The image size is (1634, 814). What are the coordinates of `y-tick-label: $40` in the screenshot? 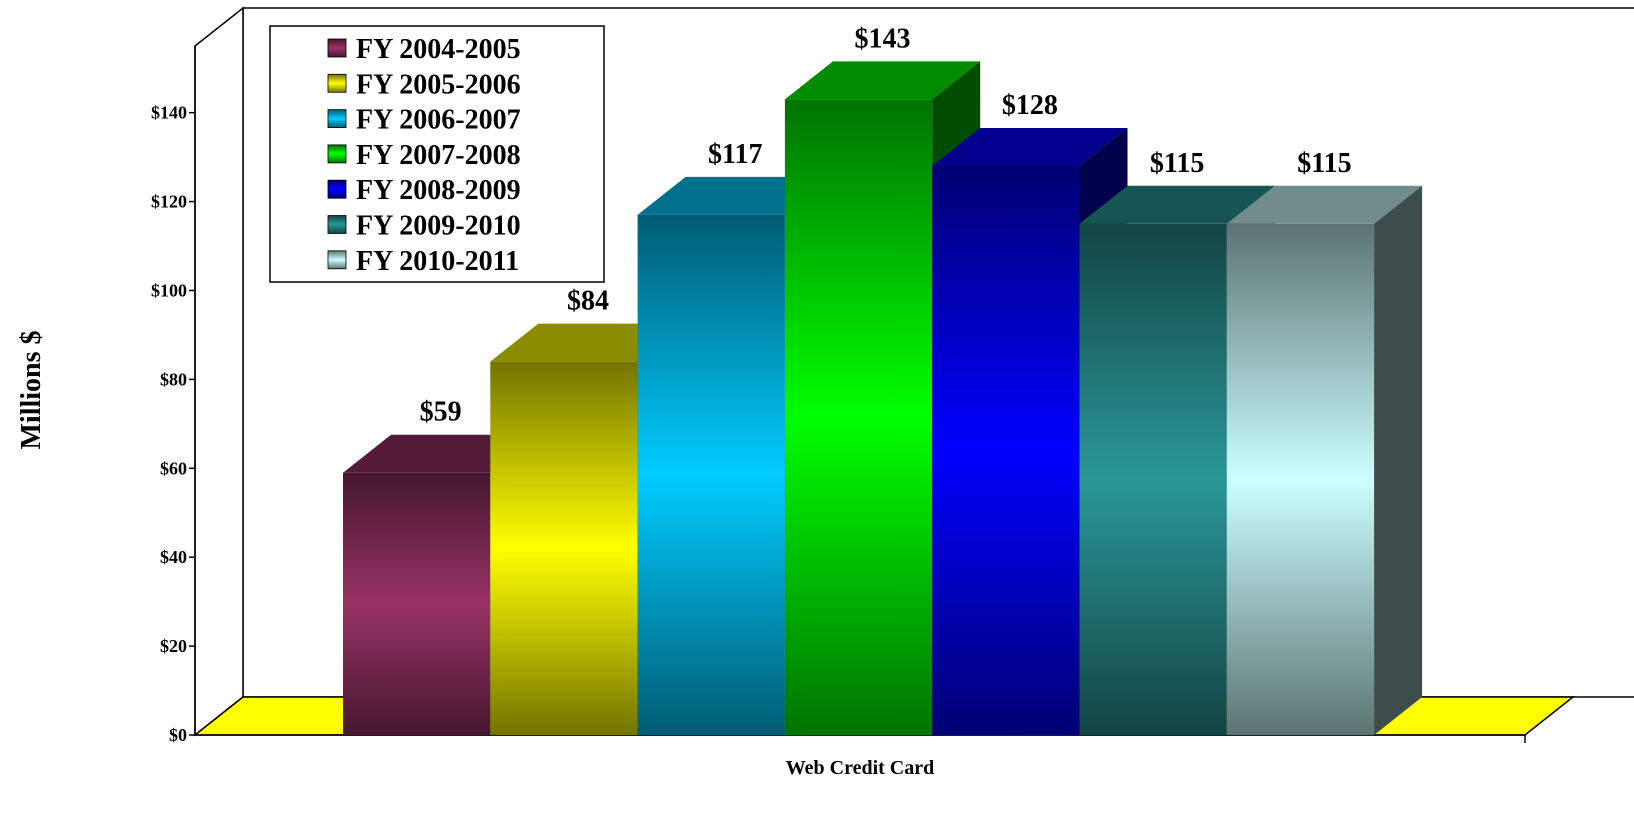 It's located at (173, 557).